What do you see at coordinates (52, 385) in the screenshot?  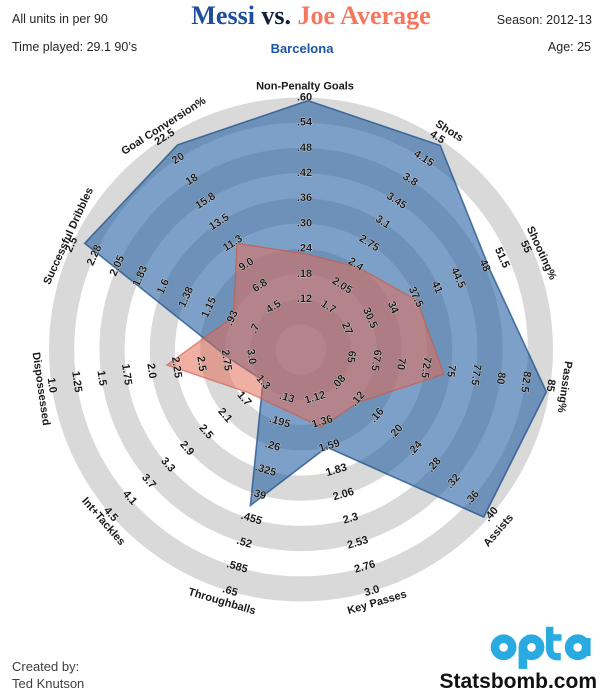 I see `svg-text: 1.0` at bounding box center [52, 385].